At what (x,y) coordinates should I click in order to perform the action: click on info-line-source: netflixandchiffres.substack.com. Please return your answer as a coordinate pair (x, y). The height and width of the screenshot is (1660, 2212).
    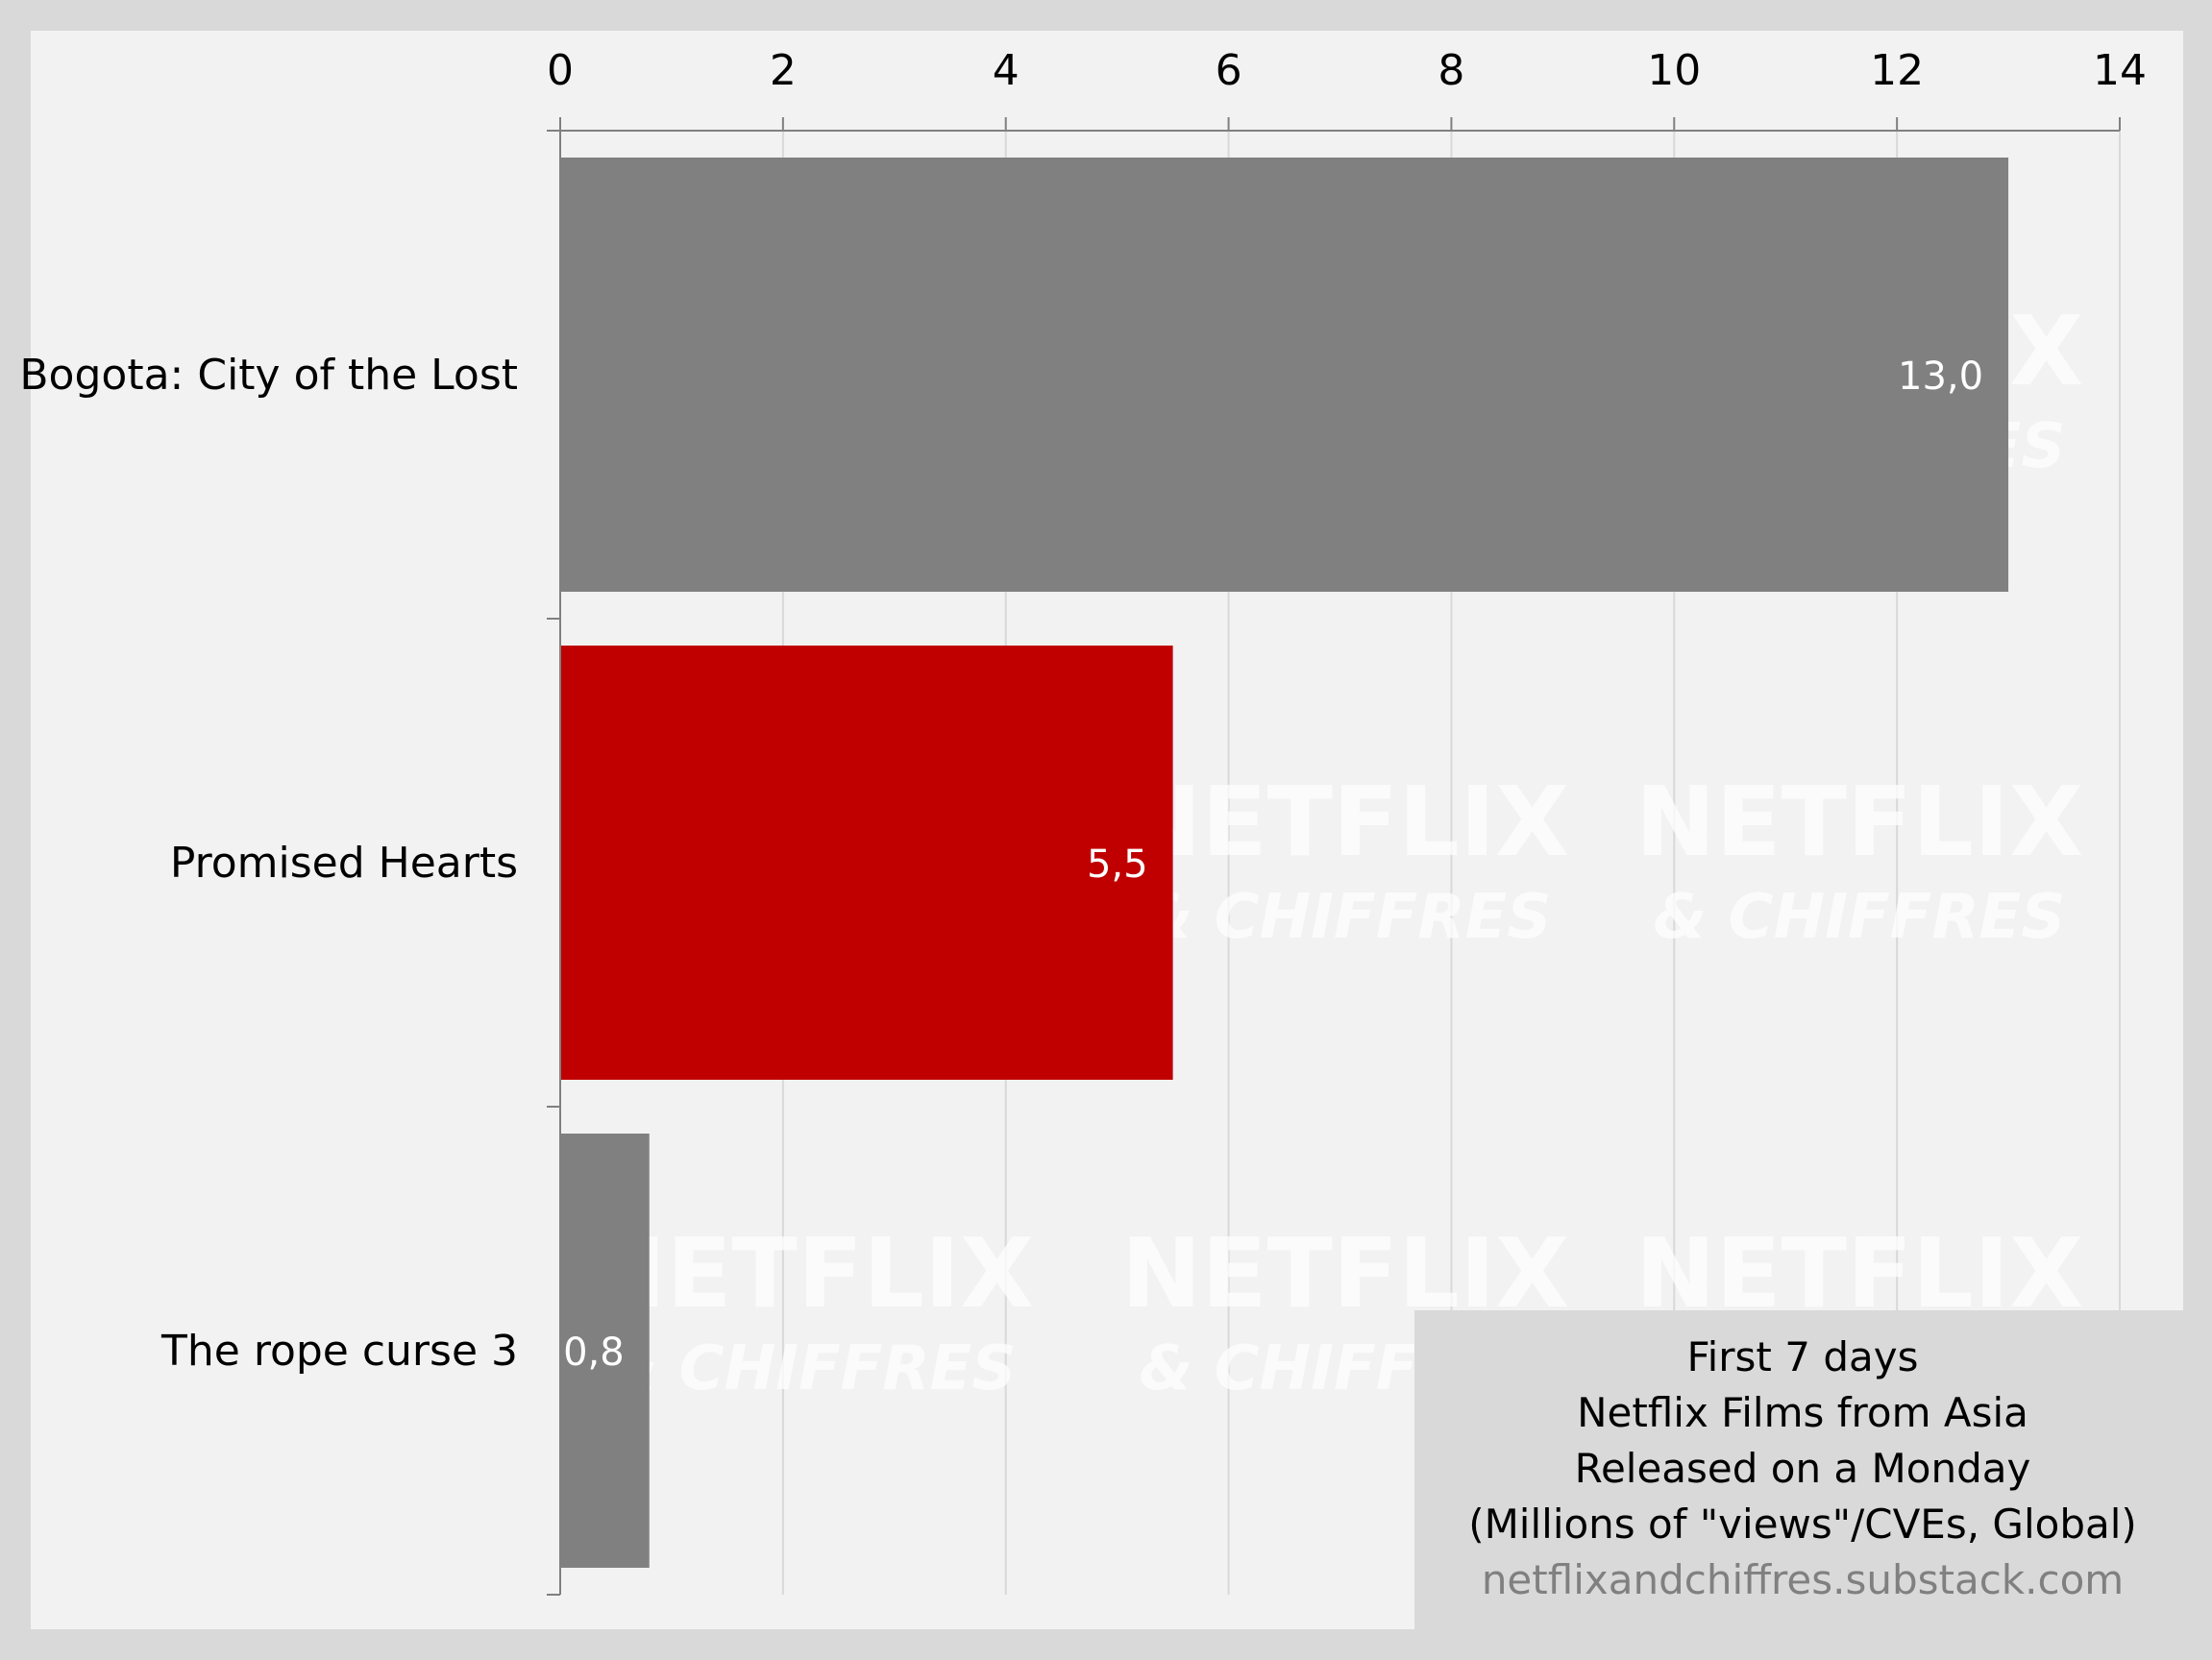
    Looking at the image, I should click on (1803, 1579).